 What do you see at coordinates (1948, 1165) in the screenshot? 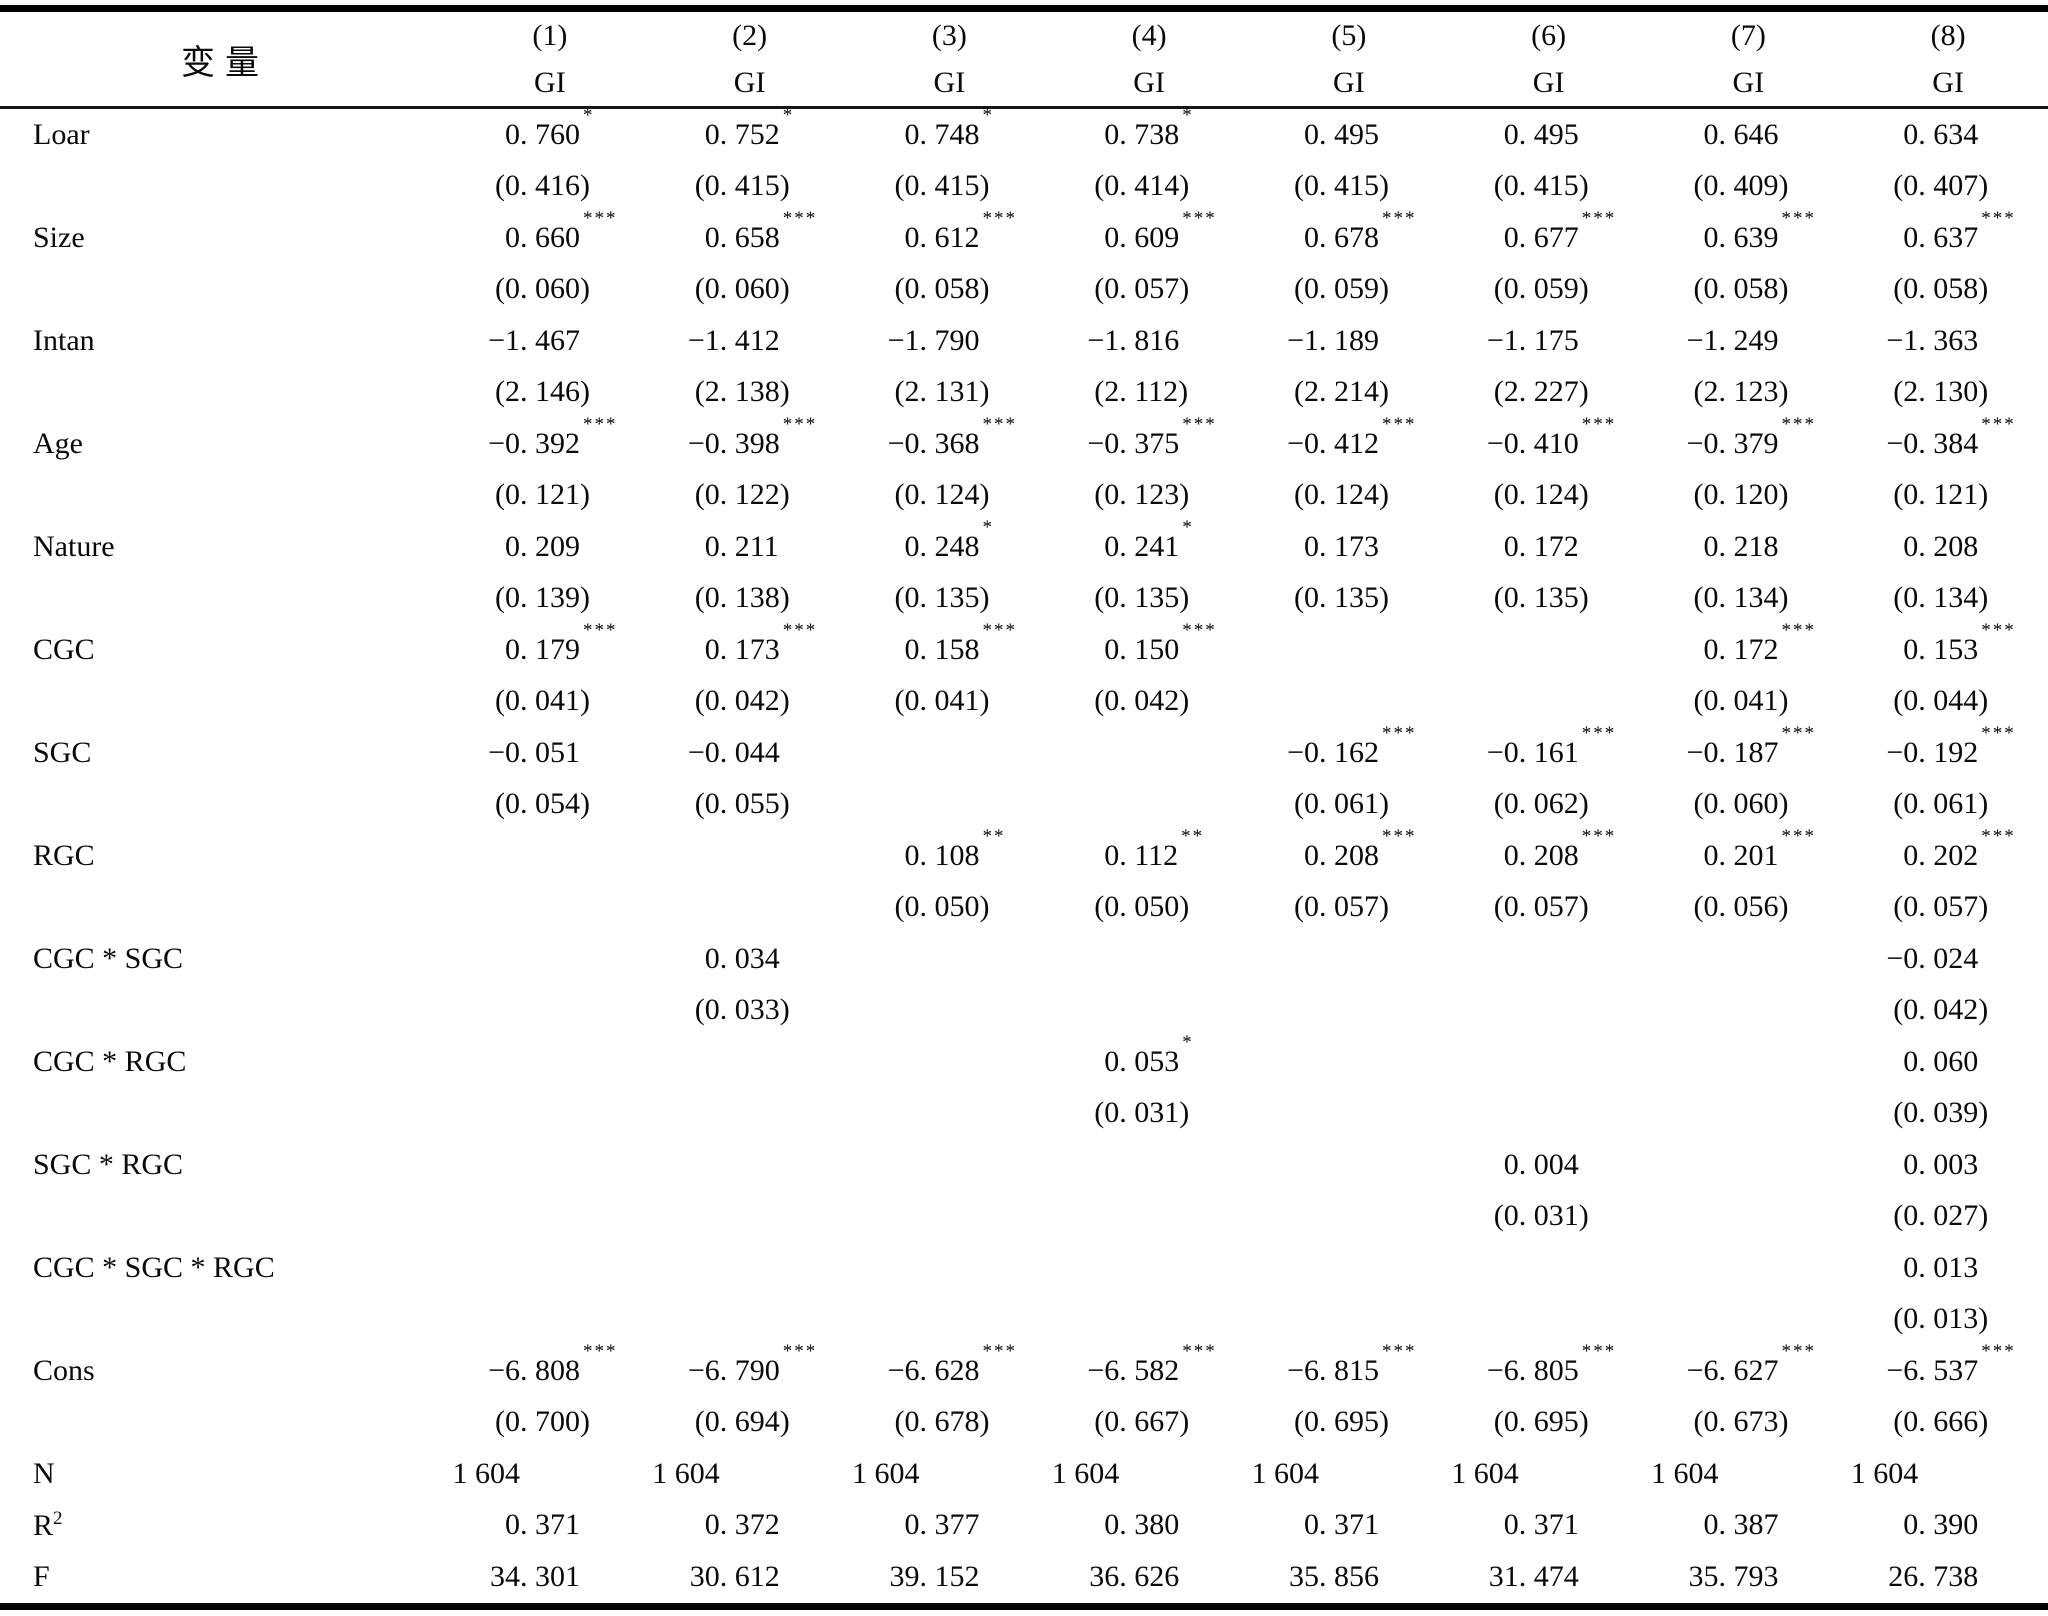
I see `coefficient-cell: 0. 003` at bounding box center [1948, 1165].